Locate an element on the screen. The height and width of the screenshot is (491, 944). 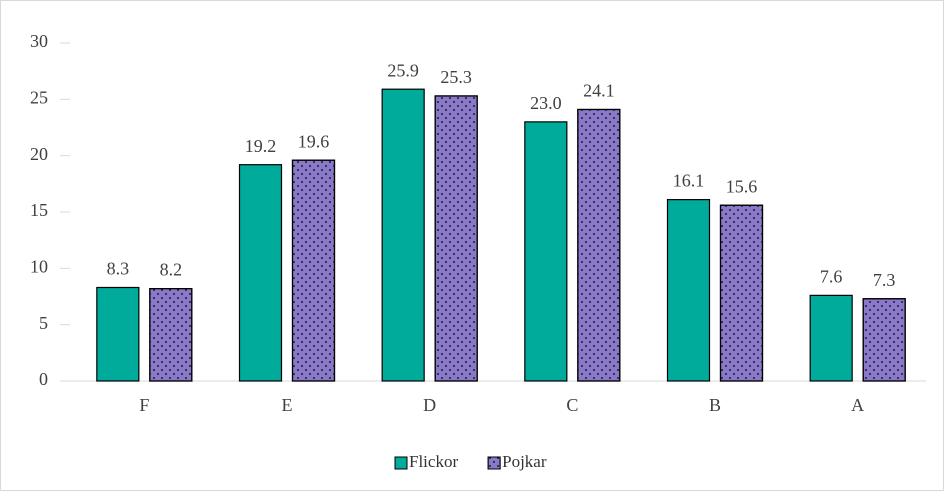
legend-label: Flickor is located at coordinates (433, 461).